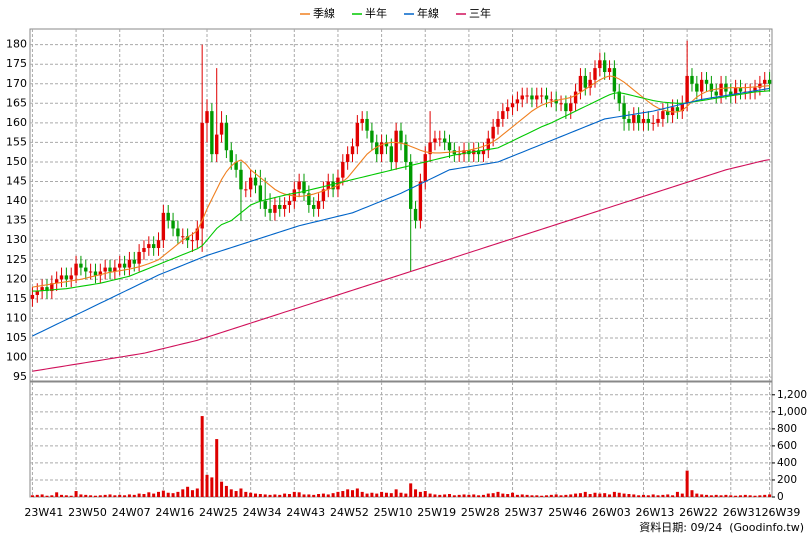 Image resolution: width=808 pixels, height=540 pixels. Describe the element at coordinates (792, 395) in the screenshot. I see `volume-tick-label: 1,200` at that location.